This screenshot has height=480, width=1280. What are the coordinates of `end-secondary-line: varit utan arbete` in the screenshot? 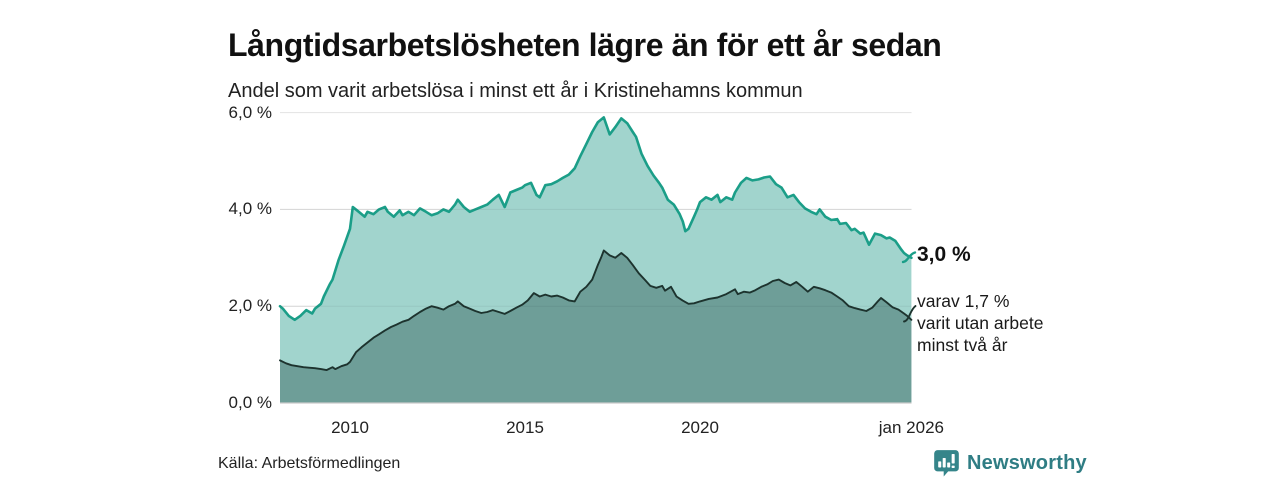 It's located at (980, 323).